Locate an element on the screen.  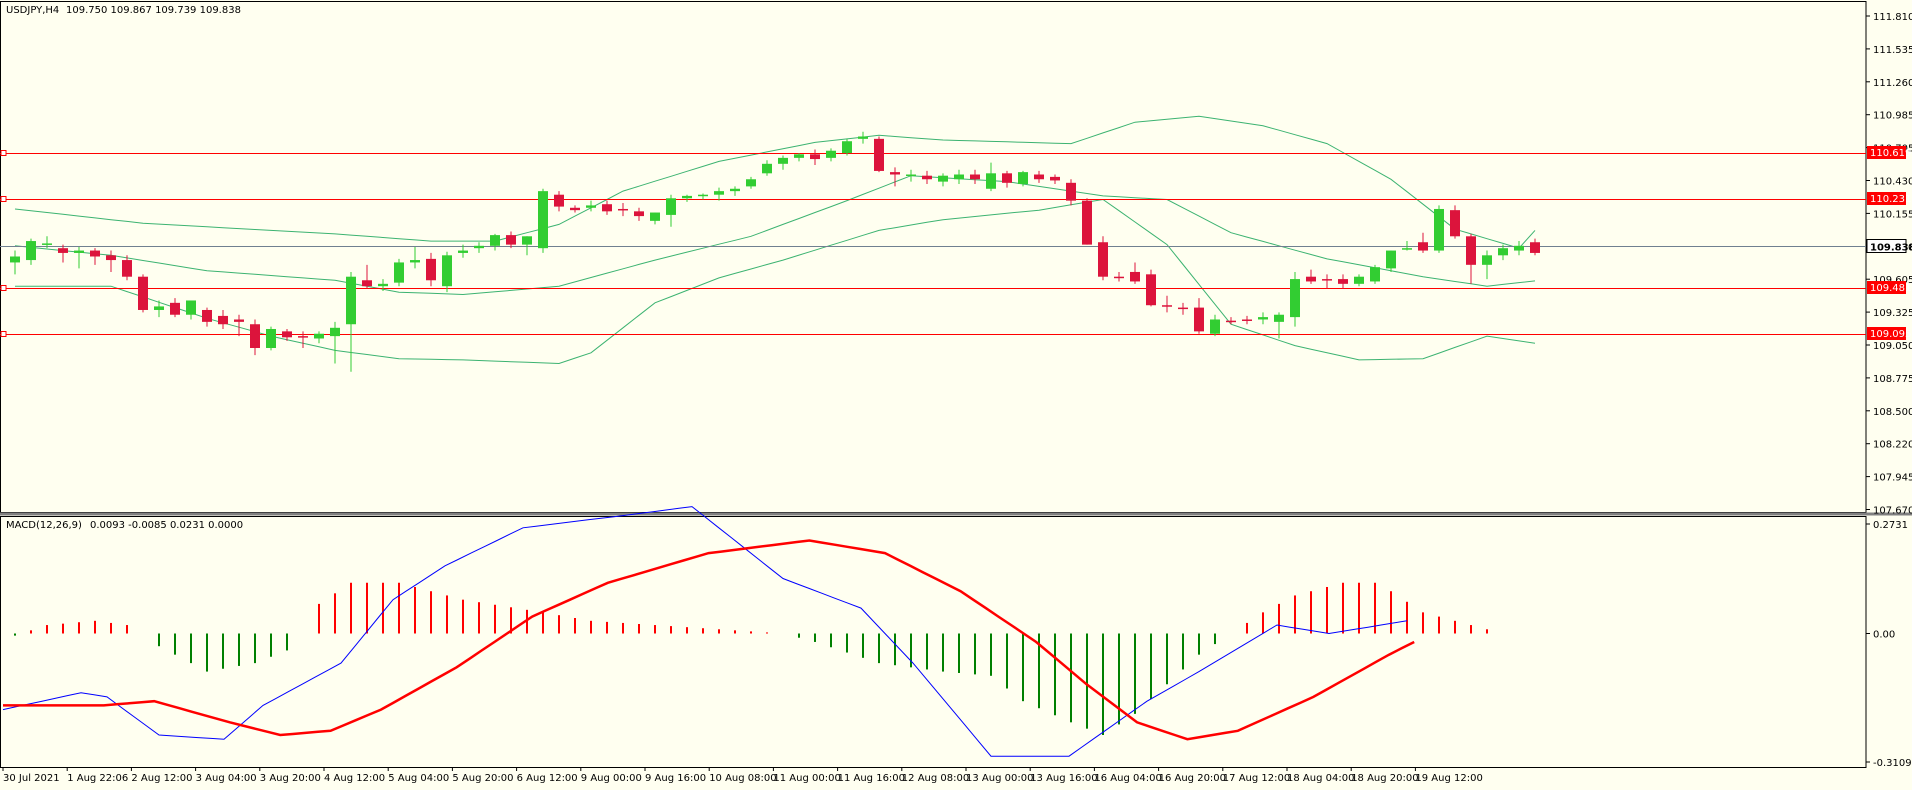
price-tick-label: 108.500 is located at coordinates (1892, 412).